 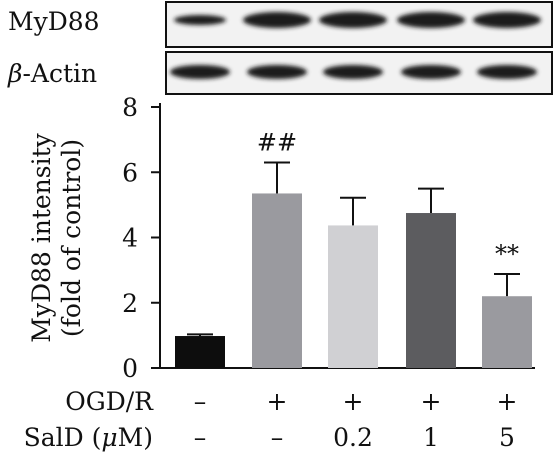 What do you see at coordinates (130, 368) in the screenshot?
I see `y-tick-label: 0` at bounding box center [130, 368].